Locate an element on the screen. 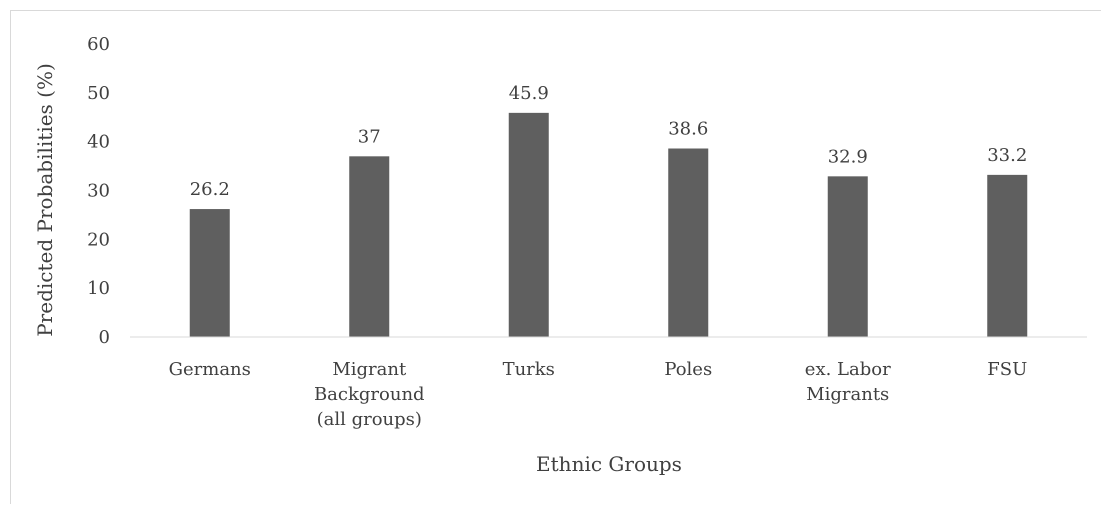 The width and height of the screenshot is (1102, 505). y-tick-label: 60 is located at coordinates (98, 44).